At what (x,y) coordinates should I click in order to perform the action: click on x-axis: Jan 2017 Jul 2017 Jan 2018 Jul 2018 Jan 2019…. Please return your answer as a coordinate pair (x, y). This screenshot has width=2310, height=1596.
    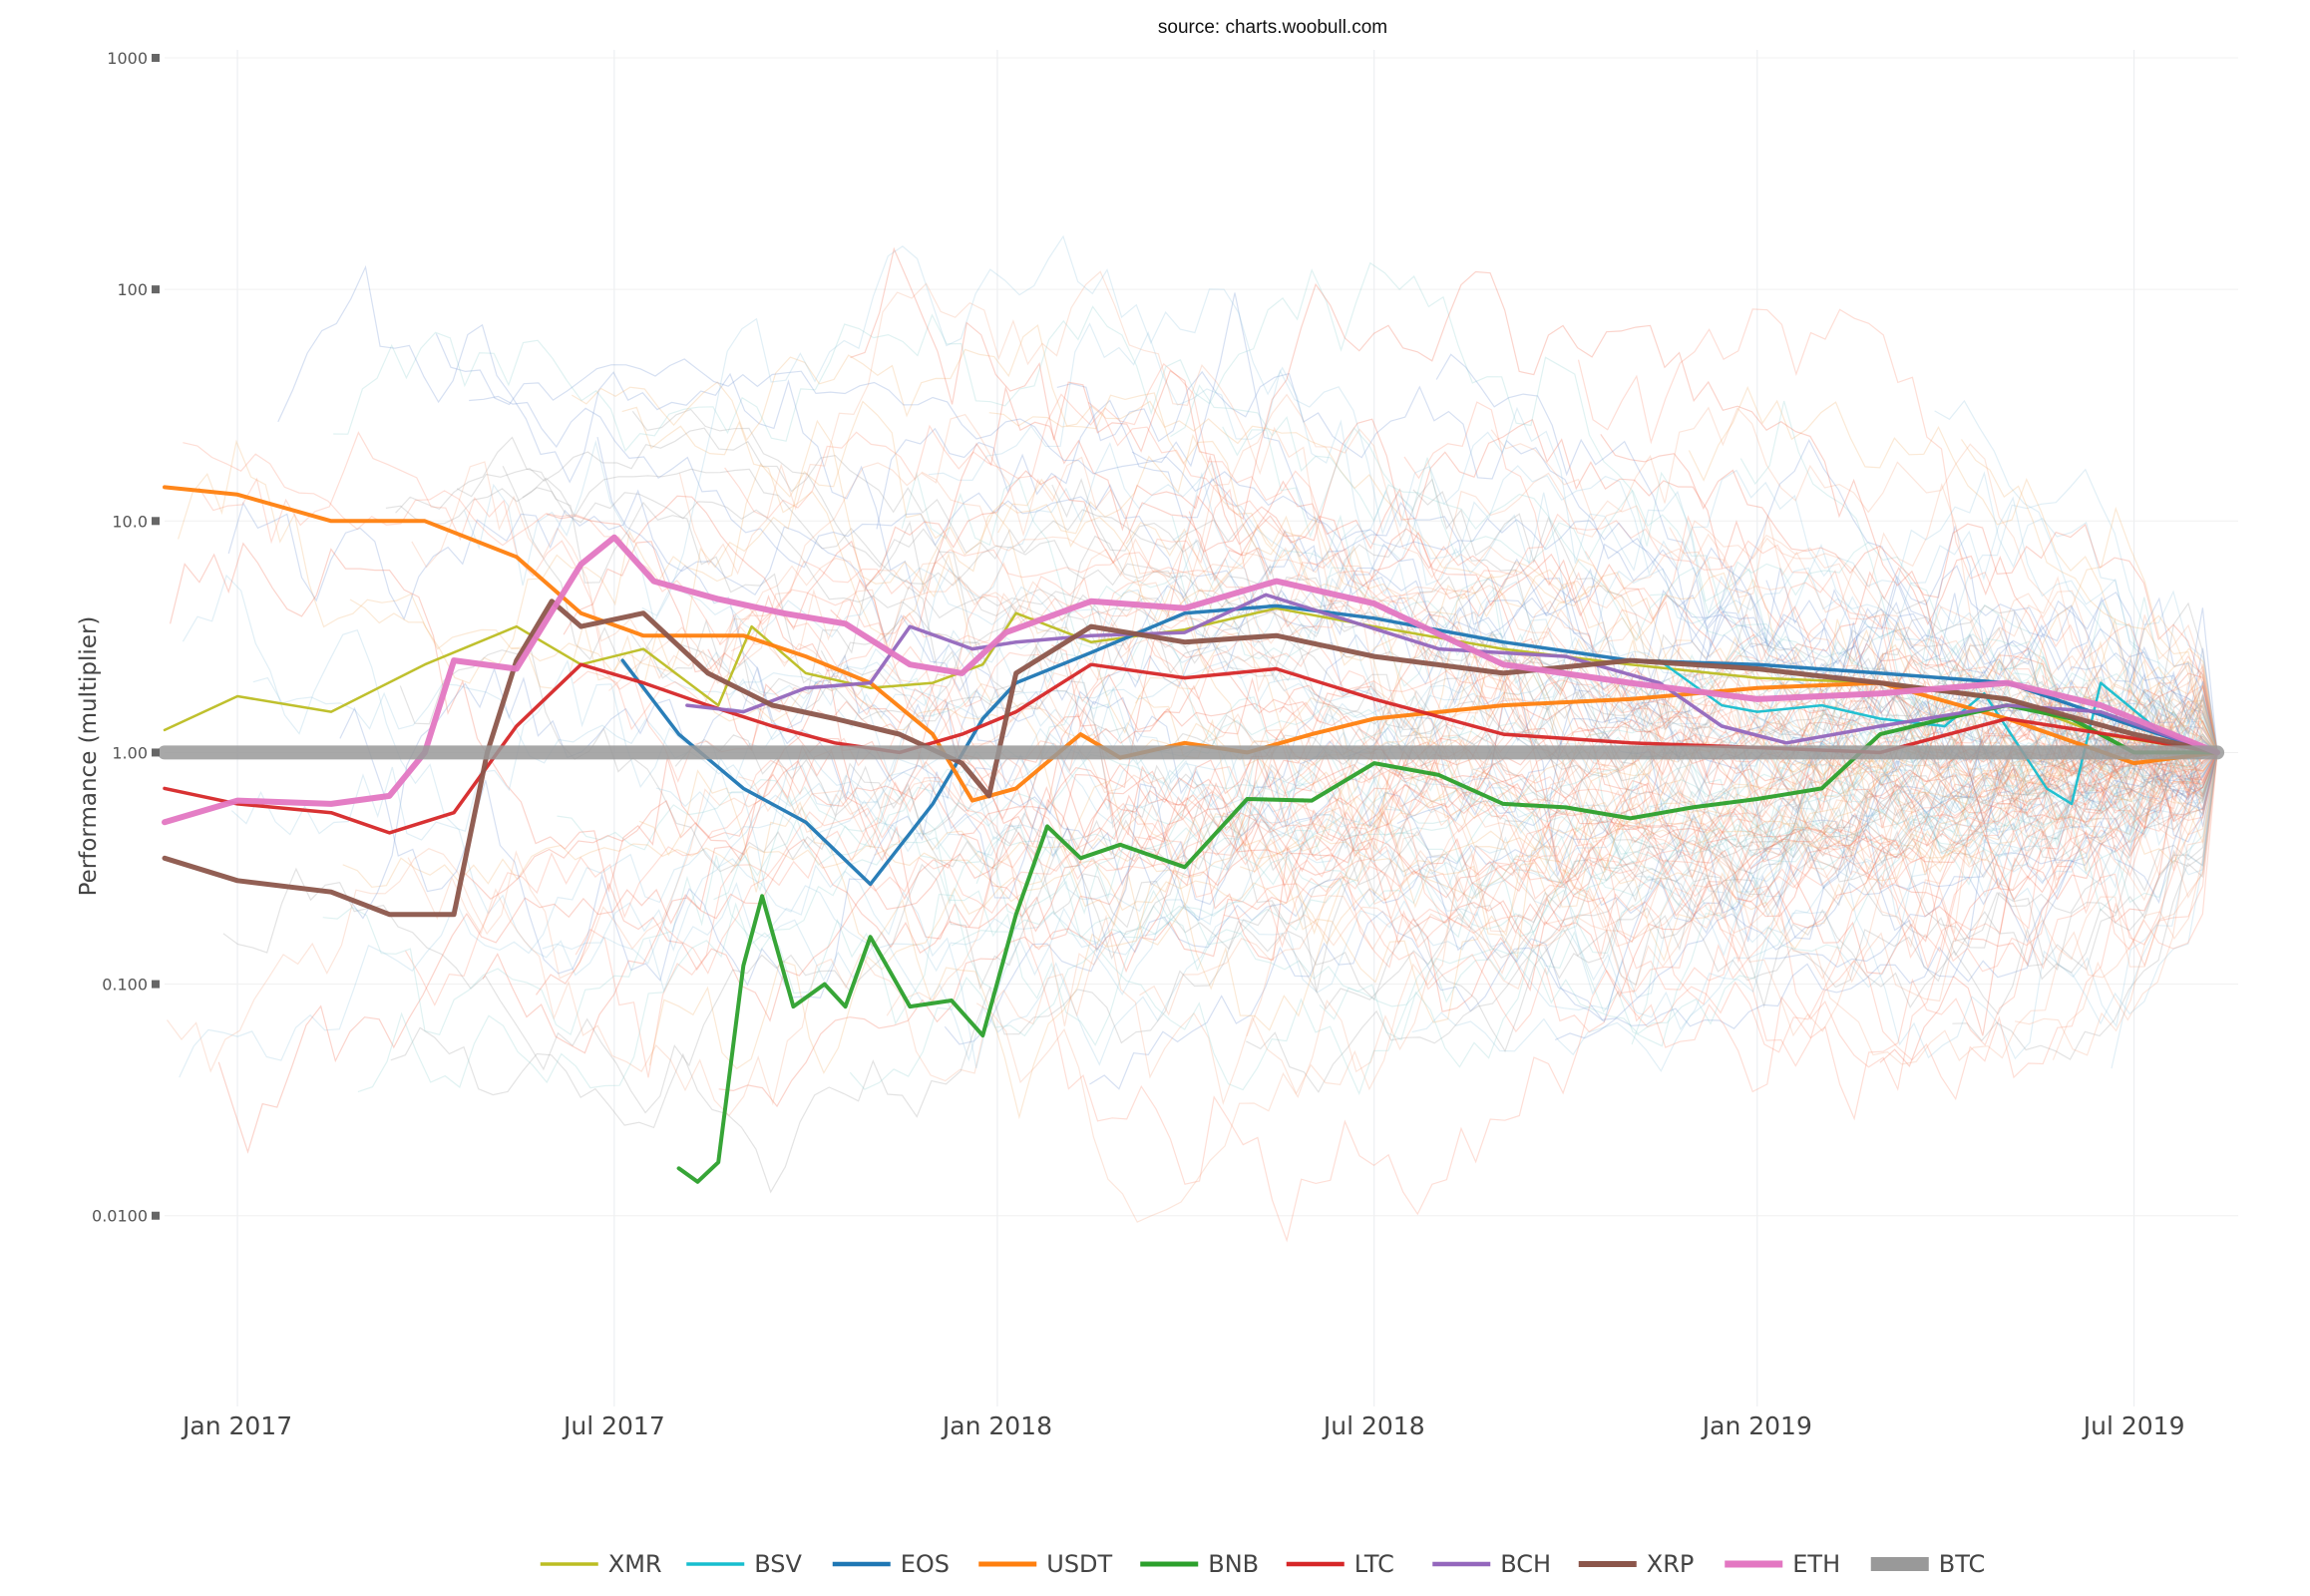
    Looking at the image, I should click on (1182, 1425).